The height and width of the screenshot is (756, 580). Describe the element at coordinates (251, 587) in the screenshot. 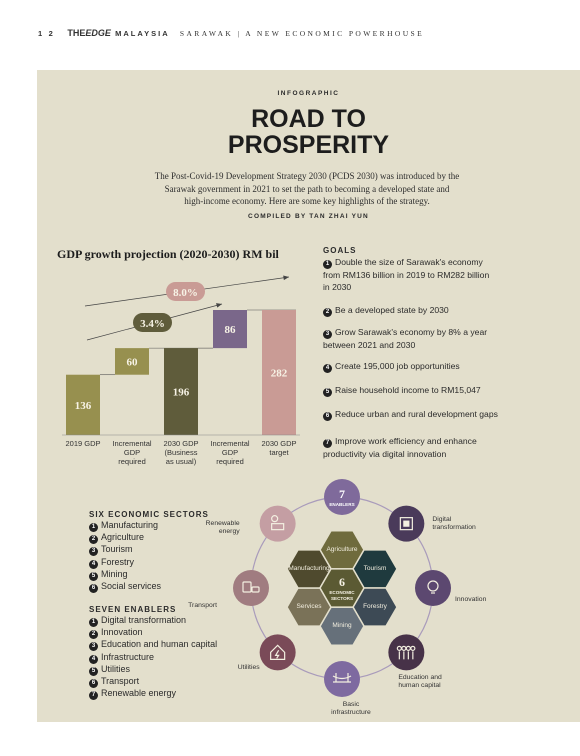

I see `vehicles-icon-glyph` at that location.